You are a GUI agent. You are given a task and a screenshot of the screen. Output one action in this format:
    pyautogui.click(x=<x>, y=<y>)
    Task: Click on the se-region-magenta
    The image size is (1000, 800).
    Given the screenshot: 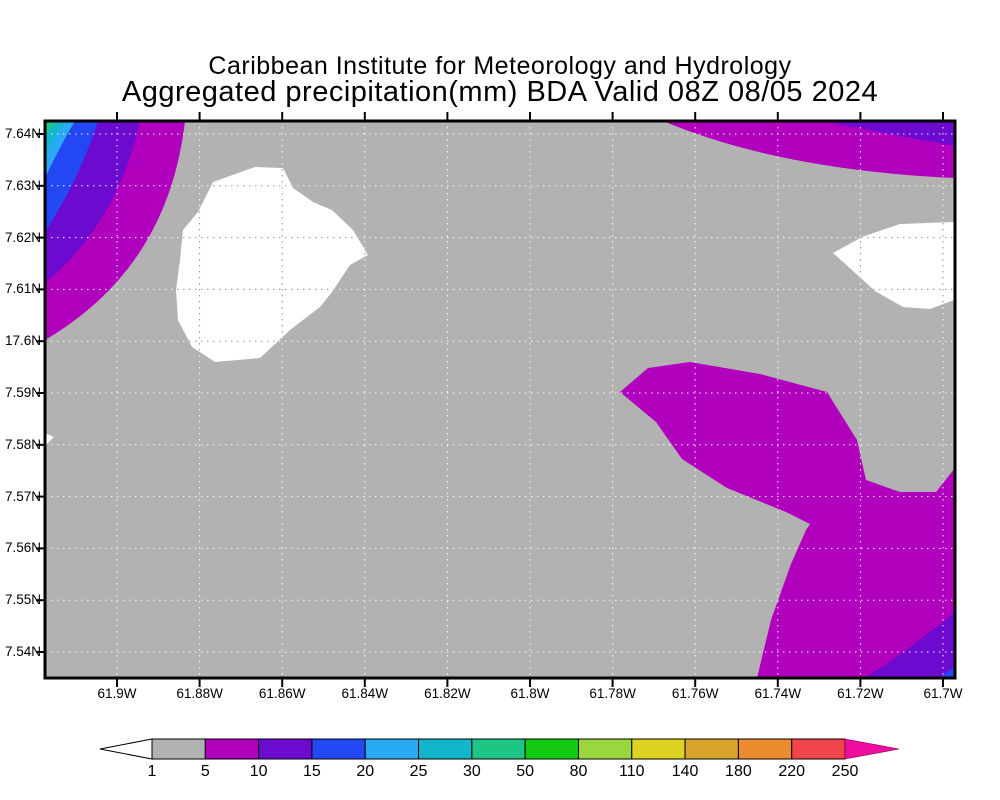 What is the action you would take?
    pyautogui.click(x=787, y=520)
    